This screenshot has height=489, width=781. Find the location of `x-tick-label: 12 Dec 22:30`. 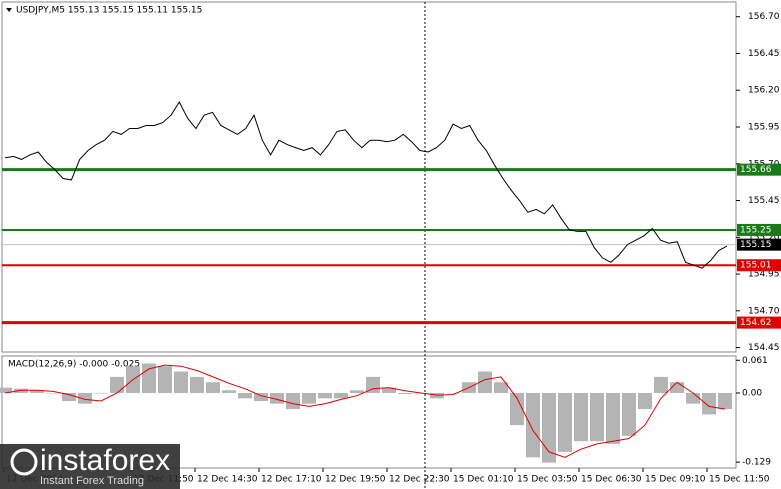

x-tick-label: 12 Dec 22:30 is located at coordinates (419, 480).